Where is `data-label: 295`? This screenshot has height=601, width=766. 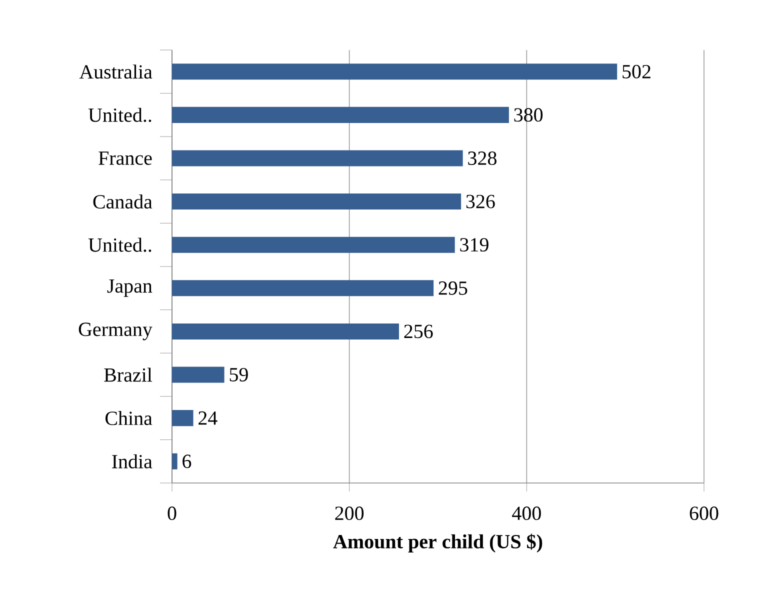 data-label: 295 is located at coordinates (453, 288).